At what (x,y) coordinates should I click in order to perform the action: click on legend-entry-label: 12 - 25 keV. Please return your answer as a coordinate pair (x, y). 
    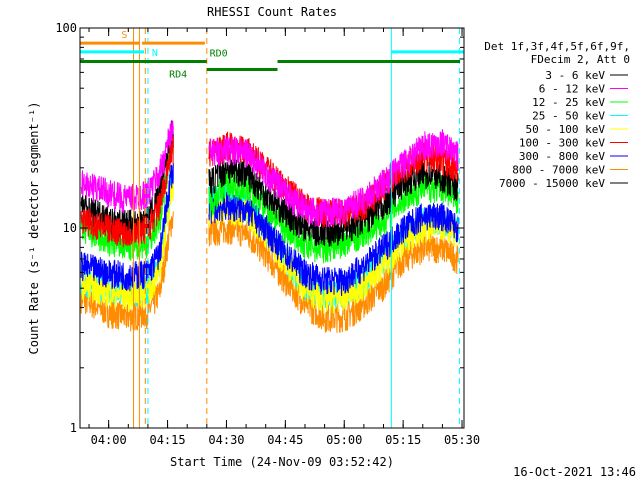
    Looking at the image, I should click on (568, 102).